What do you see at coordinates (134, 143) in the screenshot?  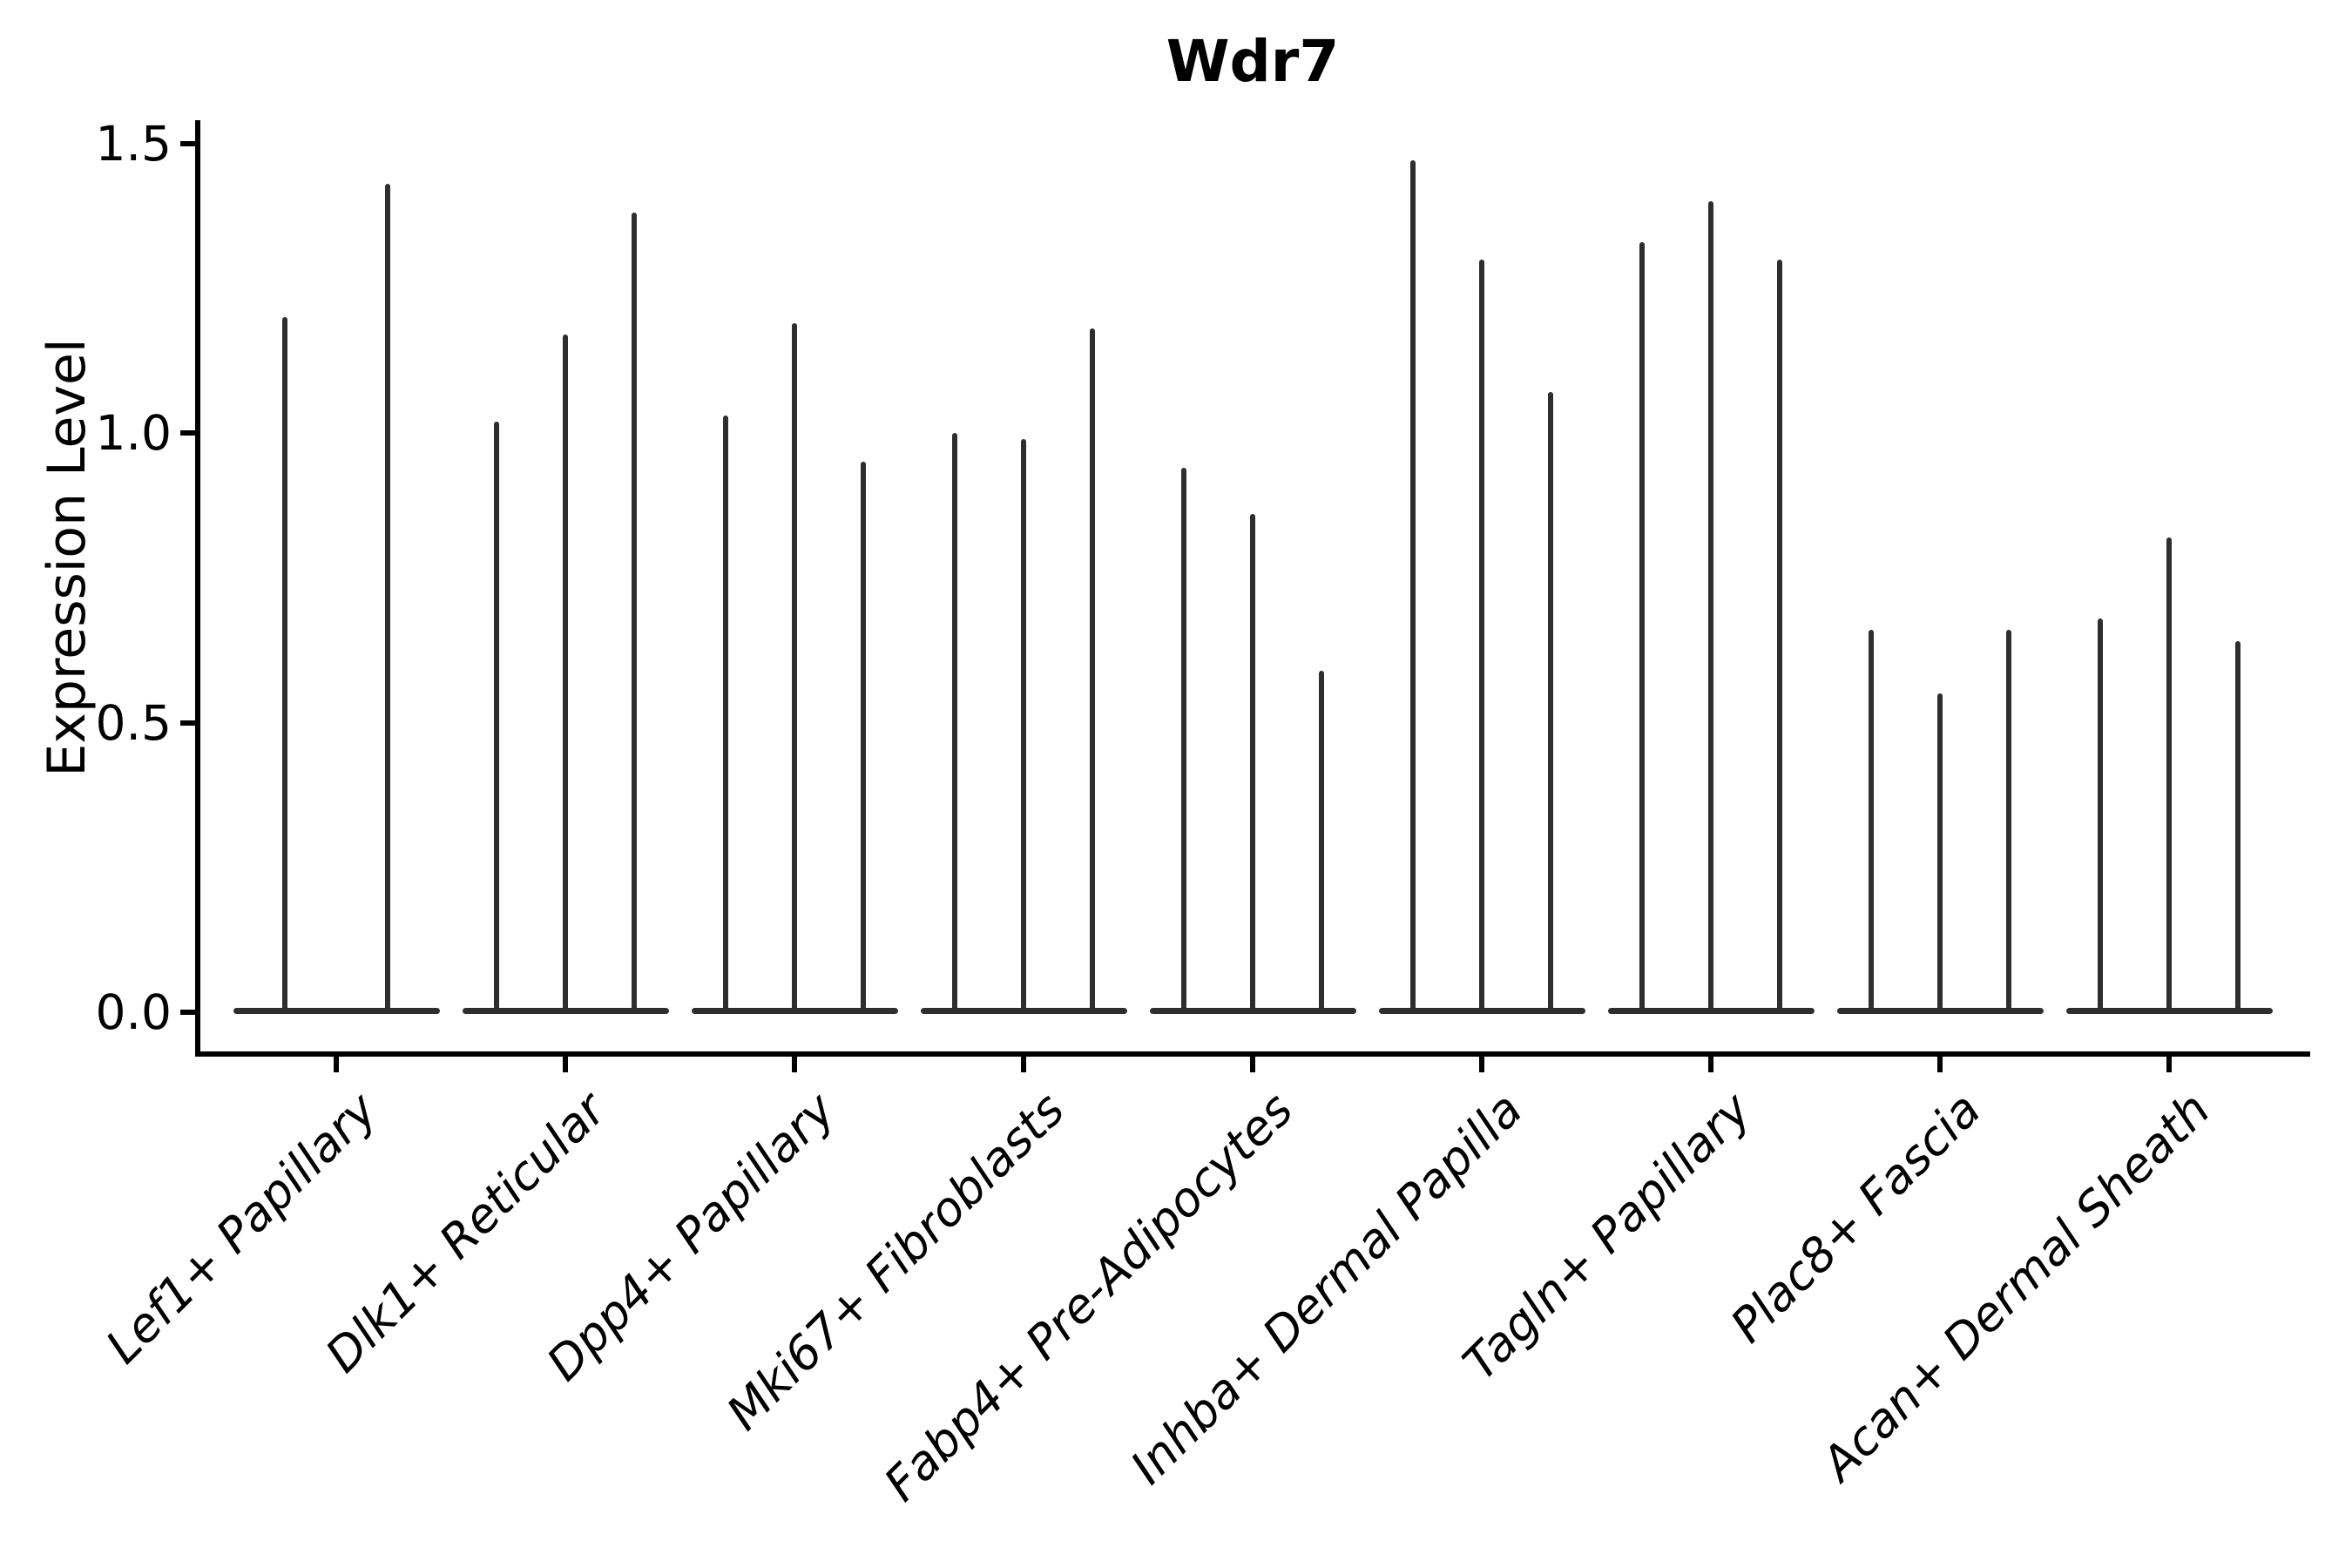 I see `y-axis-tick-label: 1.5` at bounding box center [134, 143].